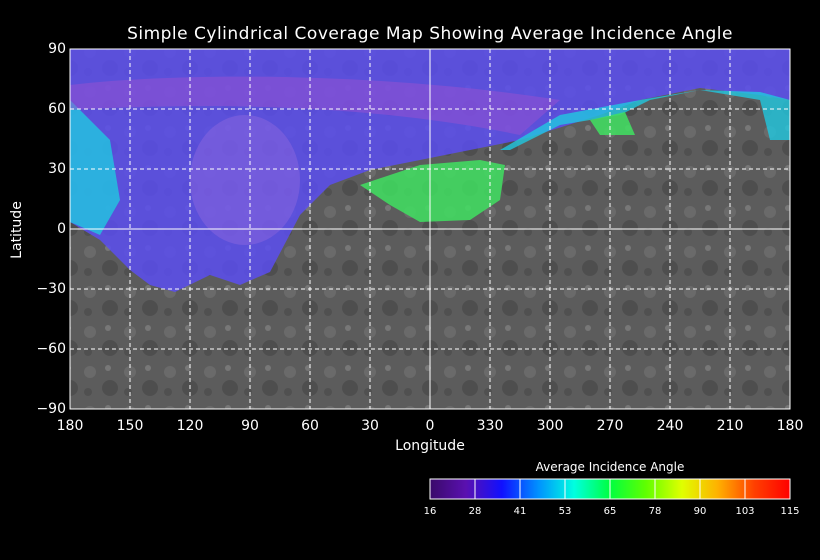 Image resolution: width=820 pixels, height=560 pixels. Describe the element at coordinates (57, 109) in the screenshot. I see `y-tick-label: 60` at that location.